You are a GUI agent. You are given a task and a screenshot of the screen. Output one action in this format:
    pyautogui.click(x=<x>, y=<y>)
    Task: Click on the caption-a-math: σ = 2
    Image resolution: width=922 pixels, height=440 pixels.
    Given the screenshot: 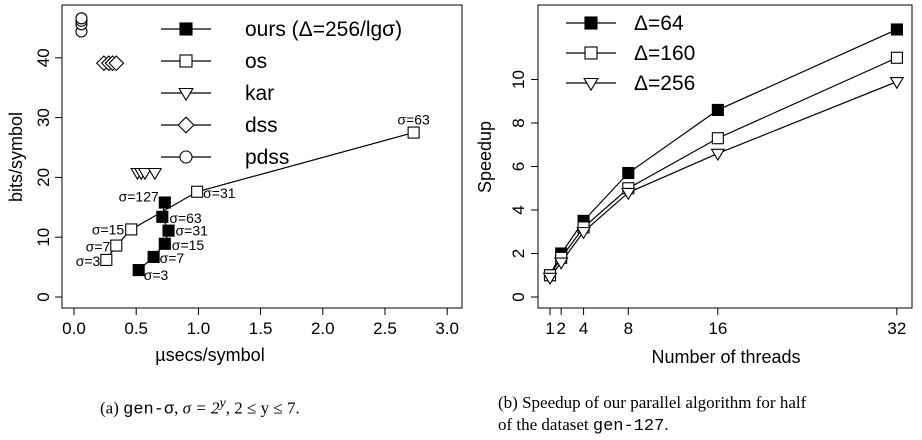 What is the action you would take?
    pyautogui.click(x=201, y=408)
    